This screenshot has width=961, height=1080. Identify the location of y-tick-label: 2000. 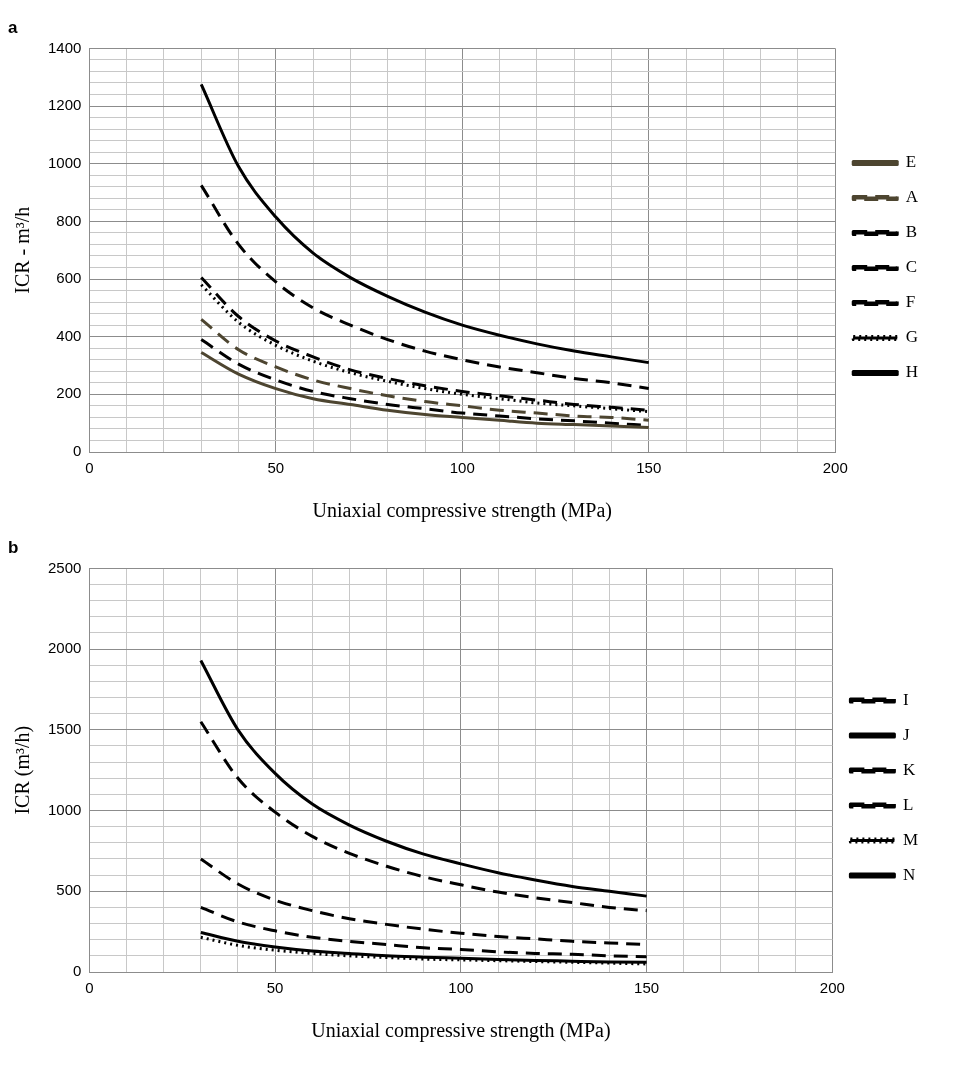
(64, 648).